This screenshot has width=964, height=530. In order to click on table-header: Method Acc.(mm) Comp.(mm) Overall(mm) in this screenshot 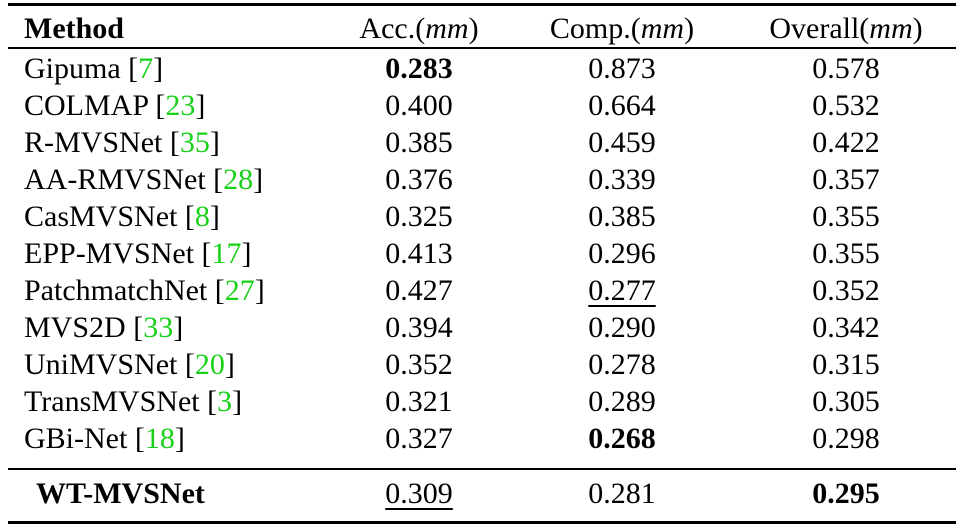, I will do `click(482, 28)`.